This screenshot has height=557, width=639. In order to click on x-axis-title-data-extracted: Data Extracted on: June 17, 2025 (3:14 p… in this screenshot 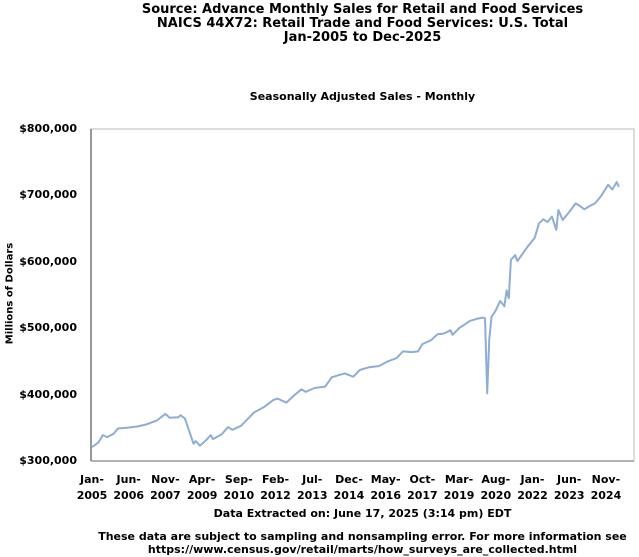, I will do `click(362, 513)`.